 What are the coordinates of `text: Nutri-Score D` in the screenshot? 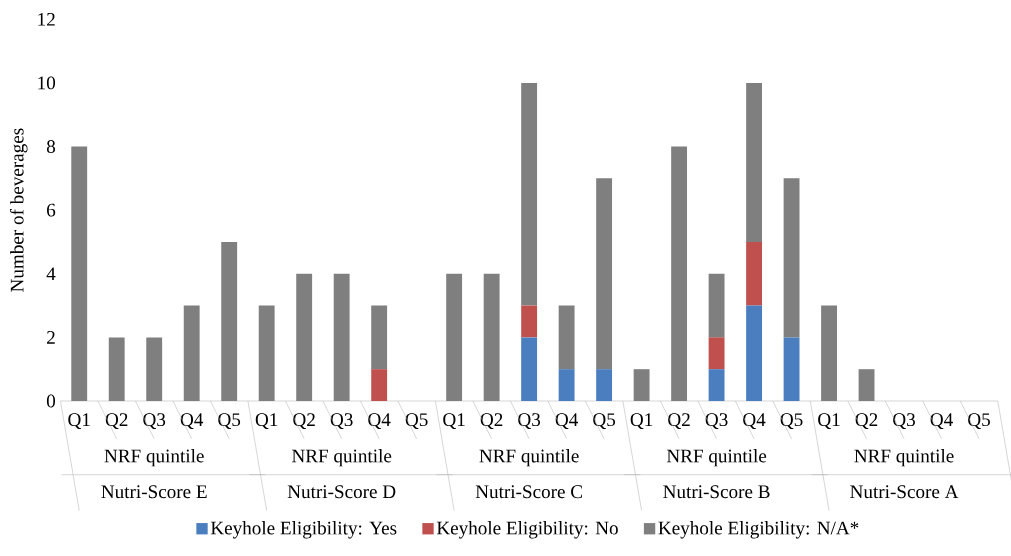 It's located at (341, 492).